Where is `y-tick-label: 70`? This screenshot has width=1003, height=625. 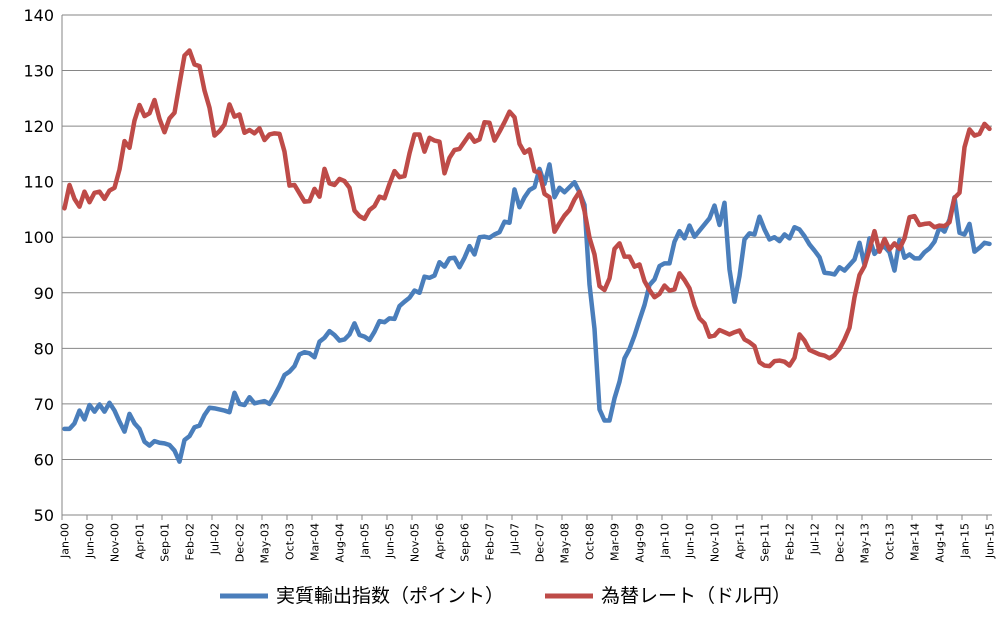 y-tick-label: 70 is located at coordinates (44, 404).